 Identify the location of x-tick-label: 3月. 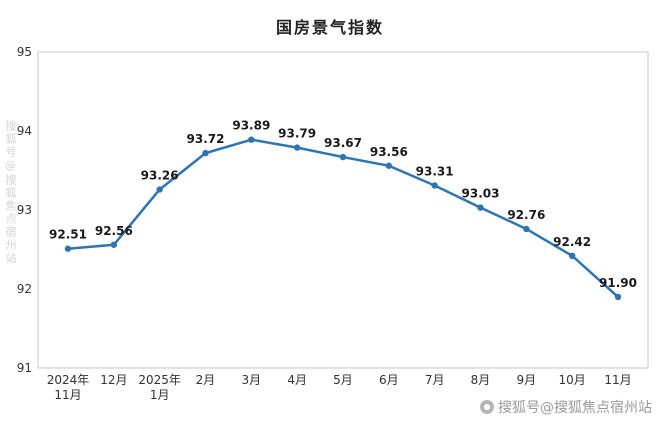
(252, 380).